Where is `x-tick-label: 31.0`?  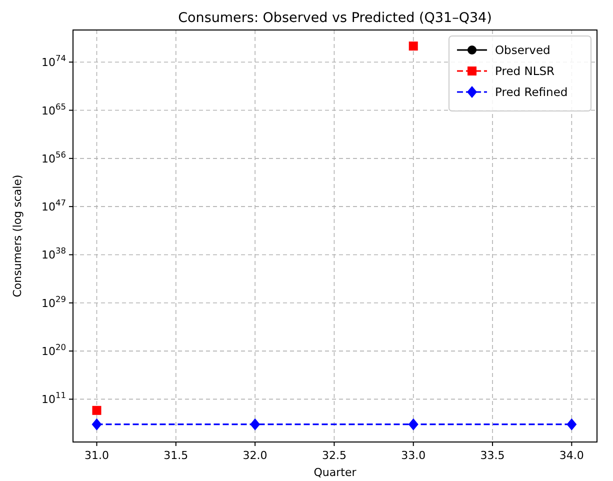
x-tick-label: 31.0 is located at coordinates (96, 455).